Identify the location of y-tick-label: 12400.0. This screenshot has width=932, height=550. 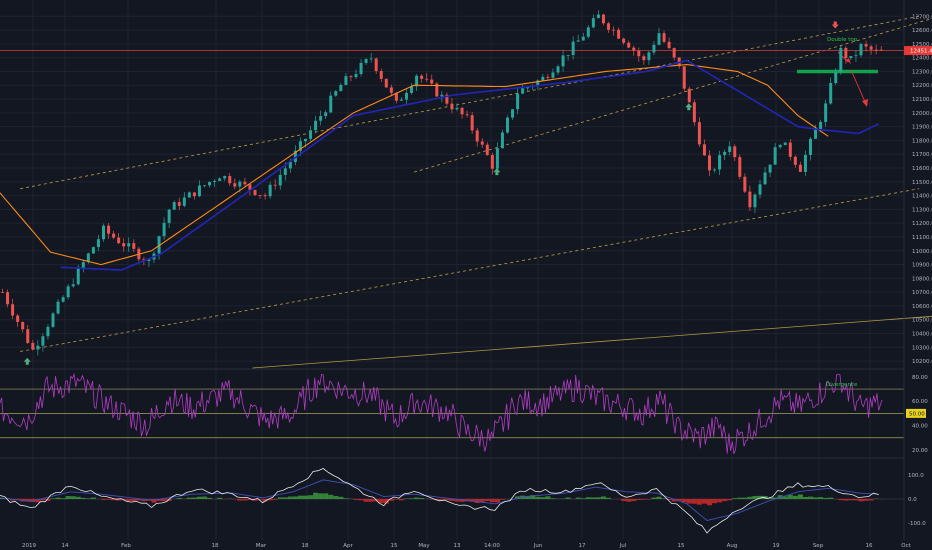
(922, 59).